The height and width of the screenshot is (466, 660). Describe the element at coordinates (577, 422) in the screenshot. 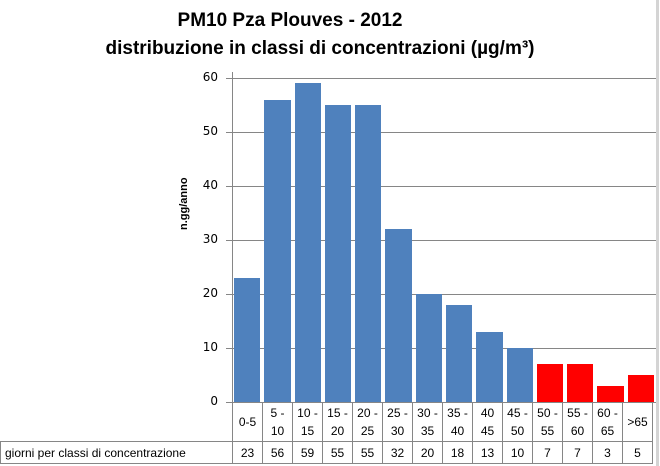

I see `category-cell: 55 -60` at that location.